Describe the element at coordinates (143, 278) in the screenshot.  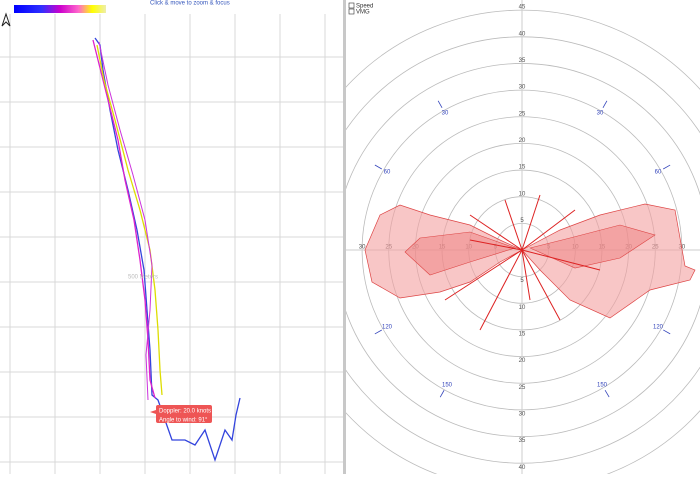
I see `scale-label: 500 Meters` at that location.